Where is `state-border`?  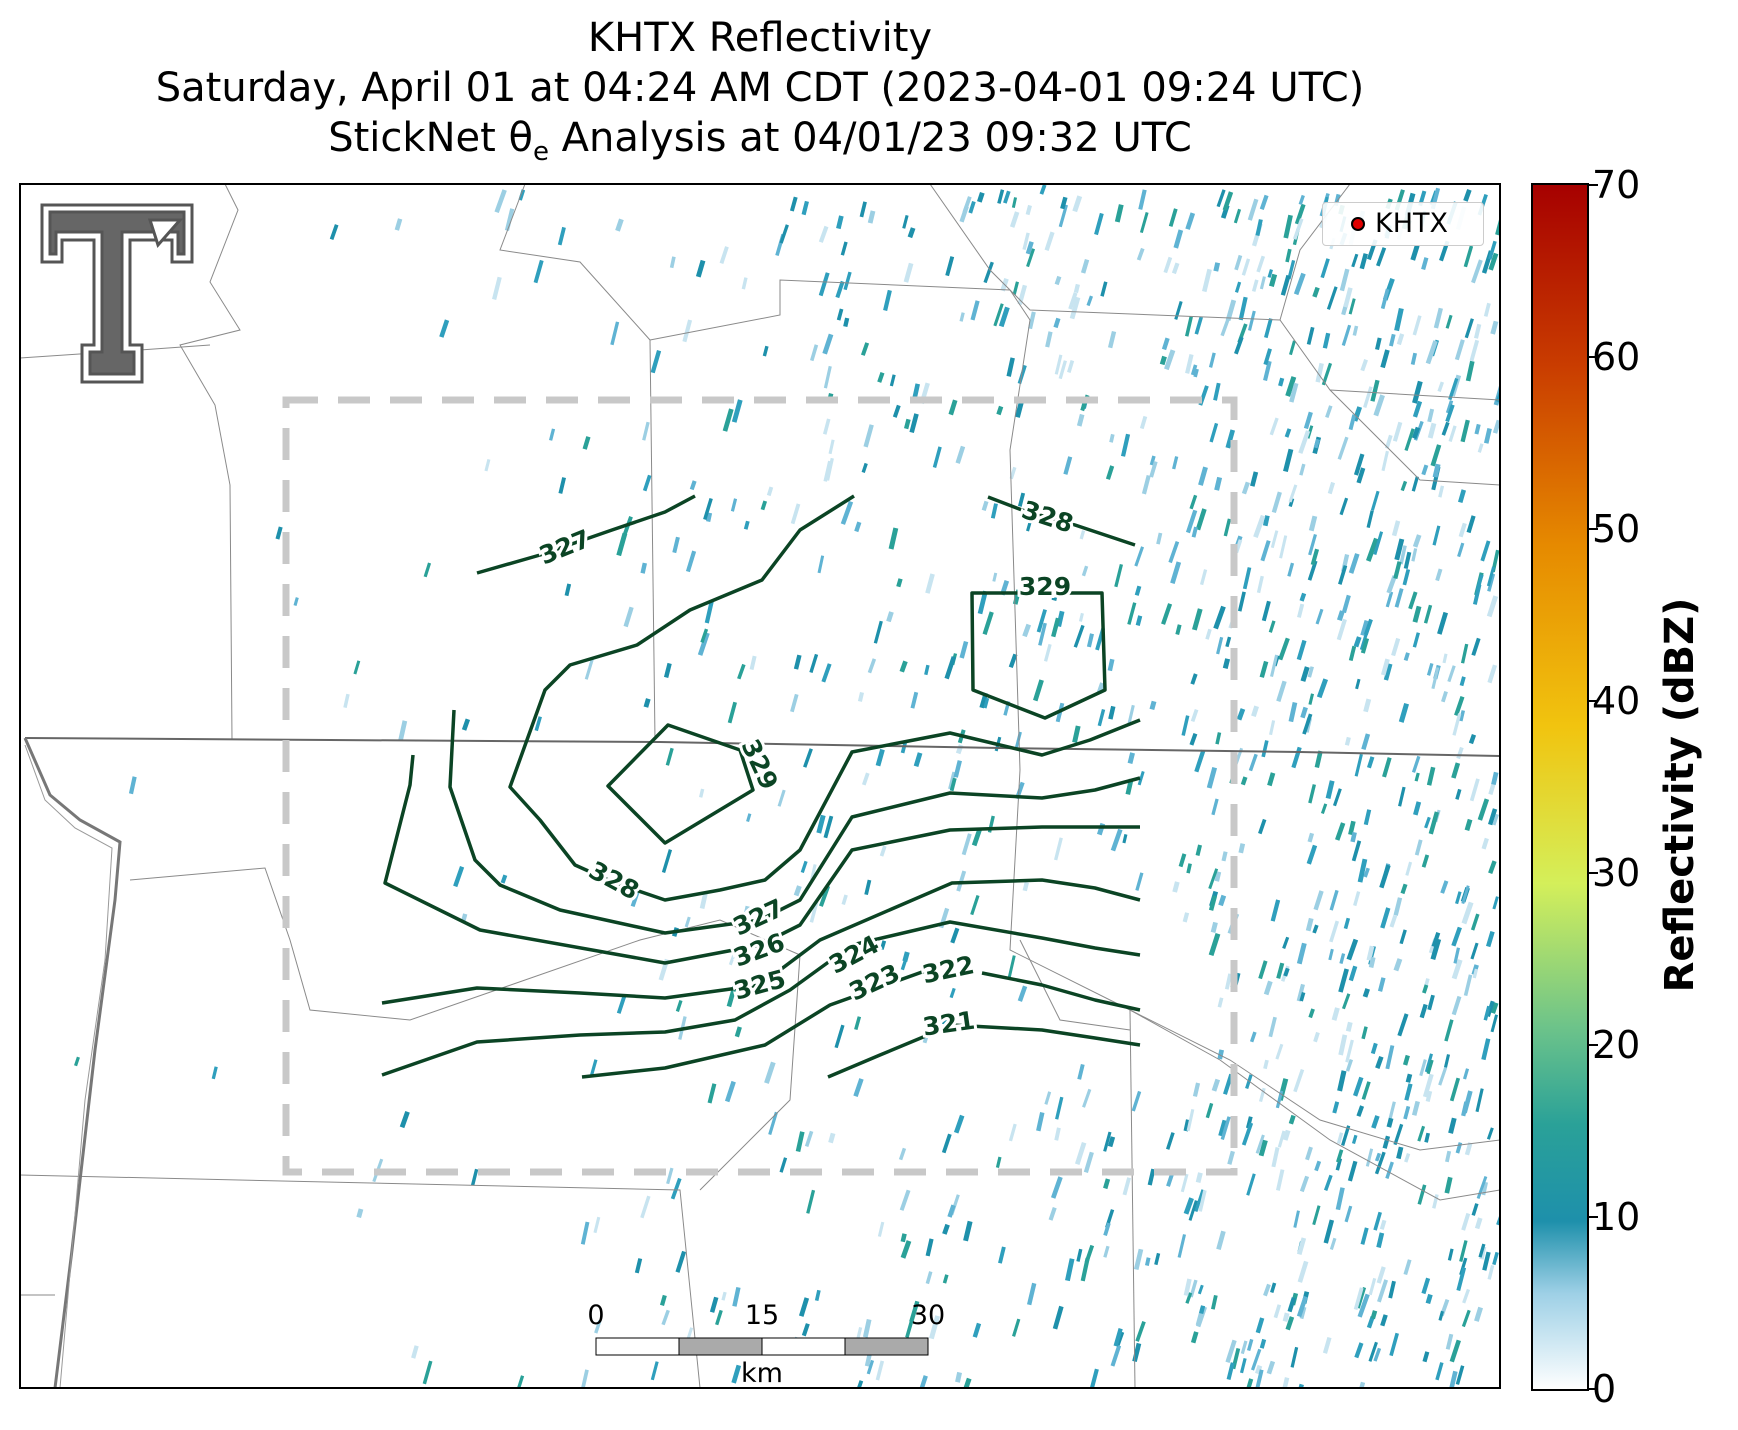 state-border is located at coordinates (762, 747).